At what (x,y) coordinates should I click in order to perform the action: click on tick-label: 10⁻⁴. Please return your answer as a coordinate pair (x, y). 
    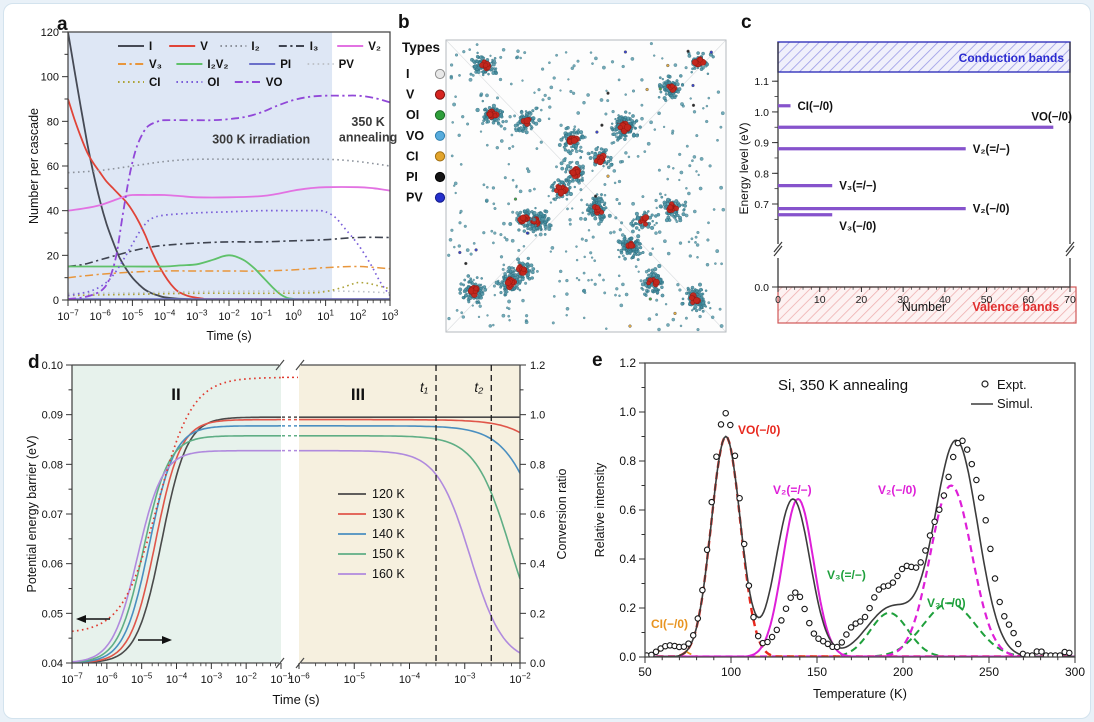
    Looking at the image, I should click on (177, 678).